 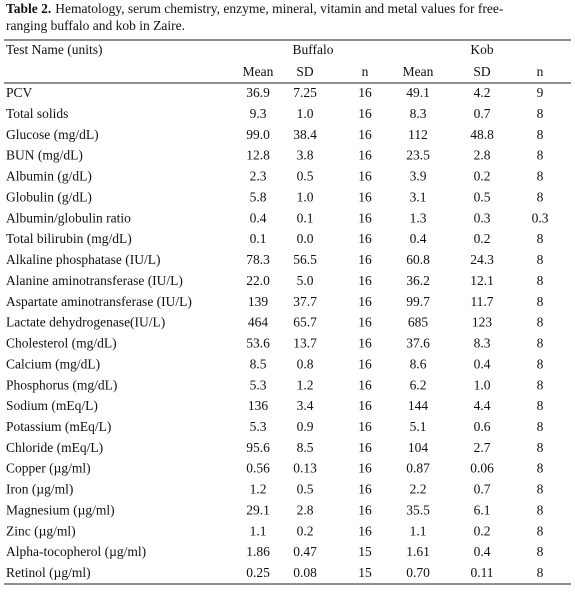 I want to click on cell-value: 2.7, so click(x=482, y=447).